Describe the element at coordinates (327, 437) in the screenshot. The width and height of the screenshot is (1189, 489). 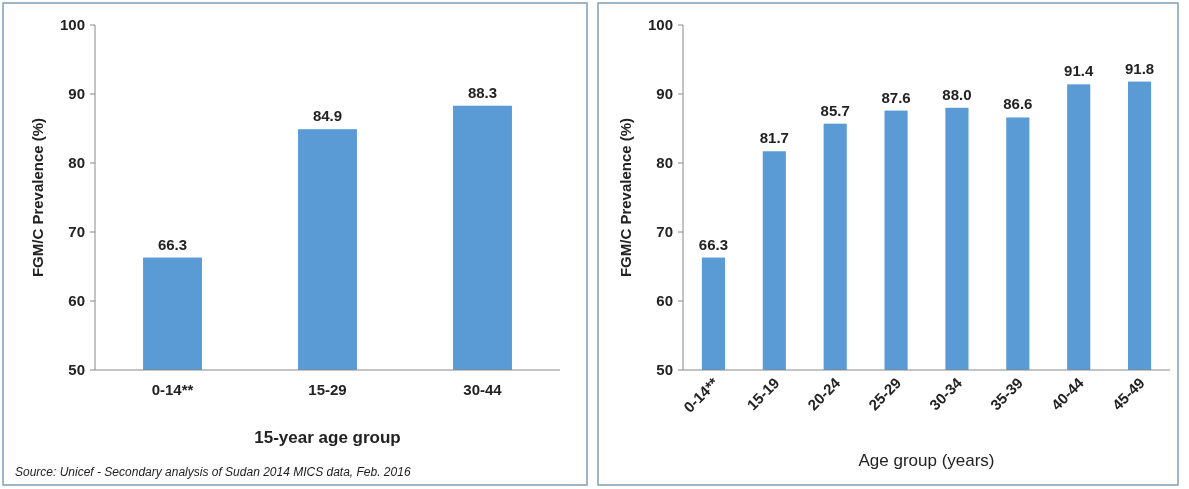
I see `x-axis-title: 15-year age group` at that location.